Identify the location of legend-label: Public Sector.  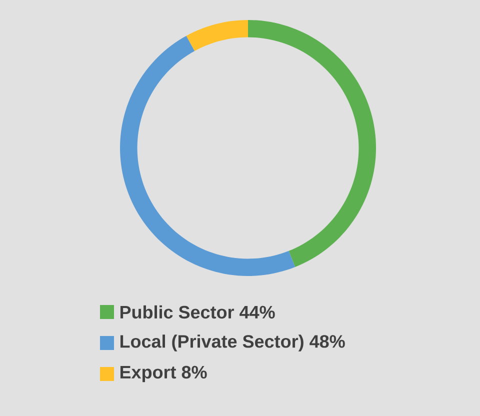
(177, 312).